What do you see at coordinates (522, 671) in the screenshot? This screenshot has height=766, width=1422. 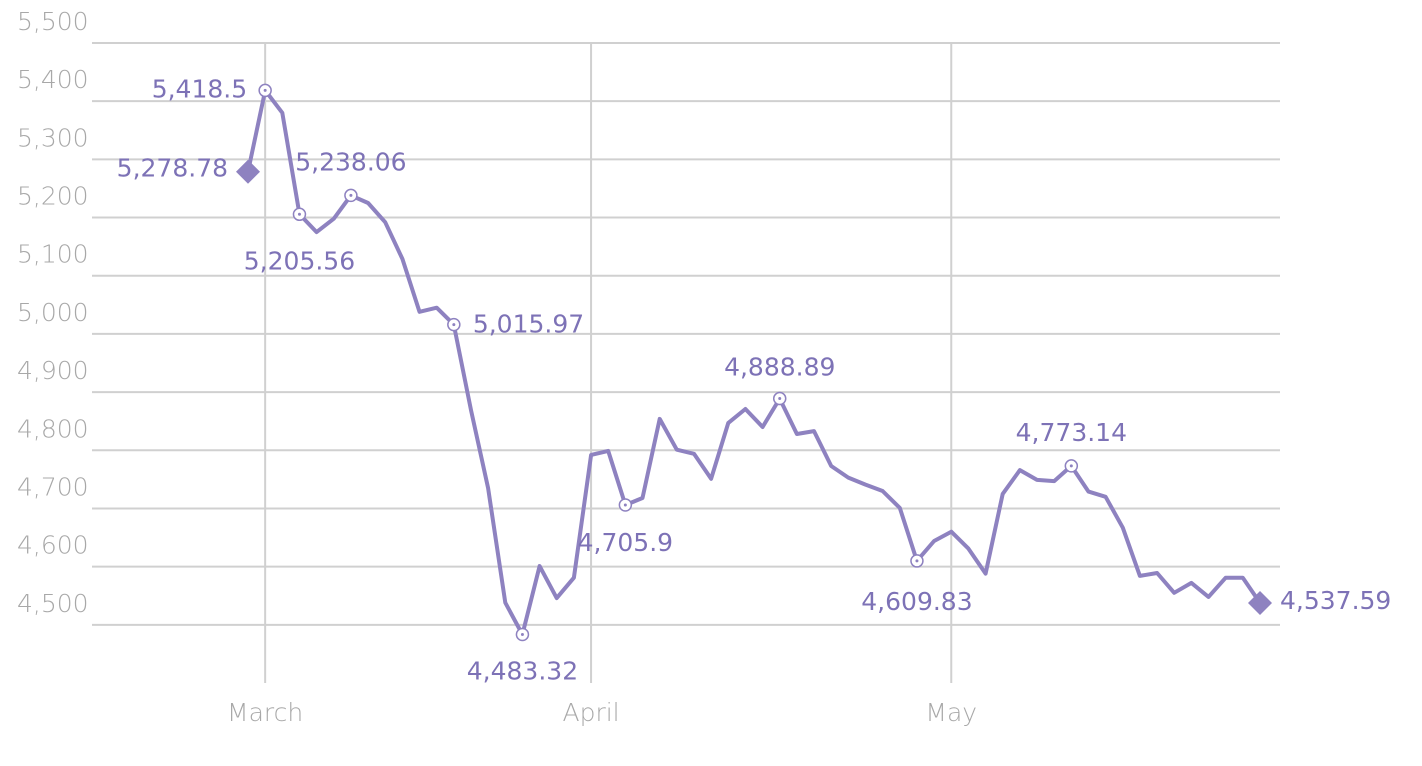 I see `value-label: 4,483.32` at bounding box center [522, 671].